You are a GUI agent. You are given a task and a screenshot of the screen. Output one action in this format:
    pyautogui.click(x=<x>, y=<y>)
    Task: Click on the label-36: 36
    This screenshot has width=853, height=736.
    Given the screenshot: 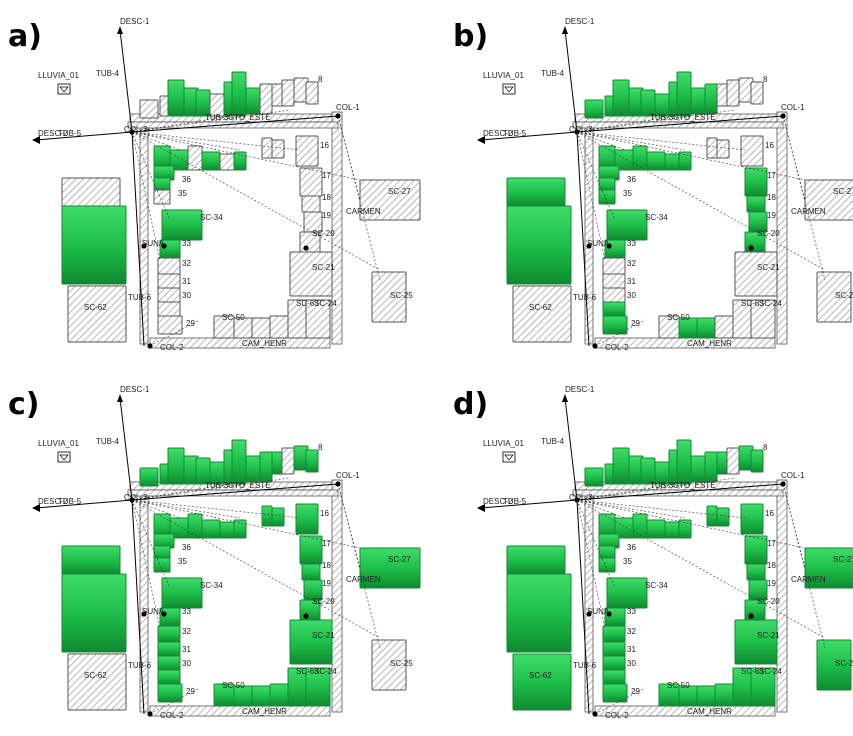 What is the action you would take?
    pyautogui.click(x=631, y=547)
    